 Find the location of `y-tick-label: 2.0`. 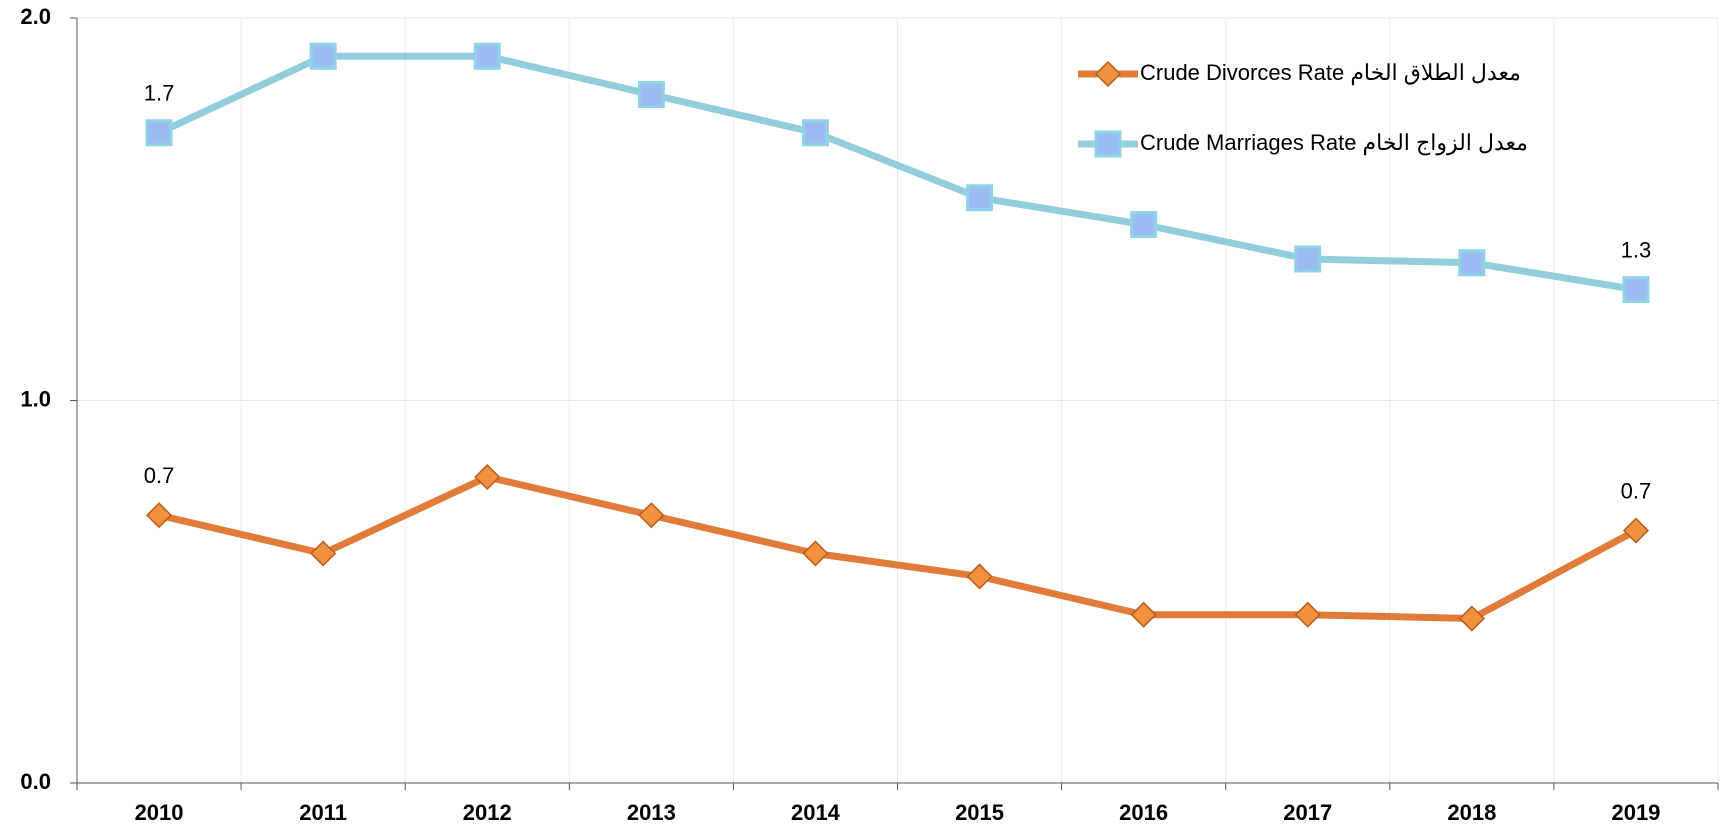

y-tick-label: 2.0 is located at coordinates (35, 16).